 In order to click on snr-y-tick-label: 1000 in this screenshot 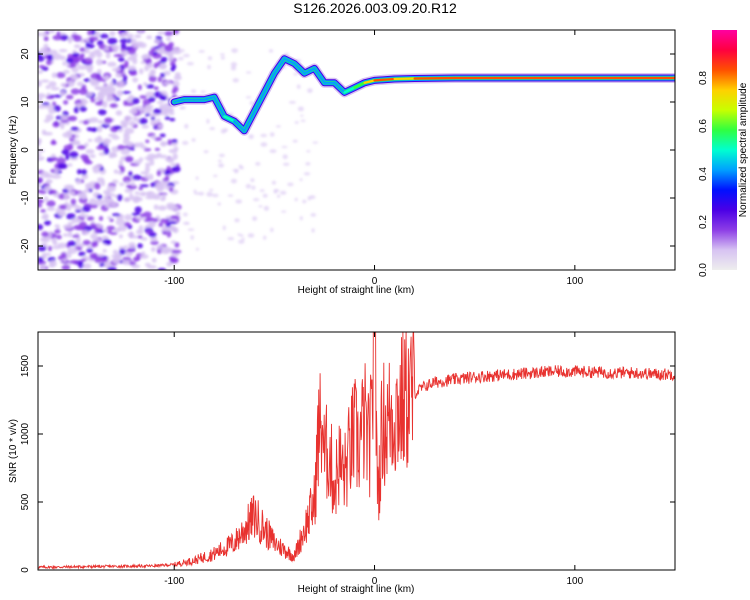, I will do `click(25, 433)`.